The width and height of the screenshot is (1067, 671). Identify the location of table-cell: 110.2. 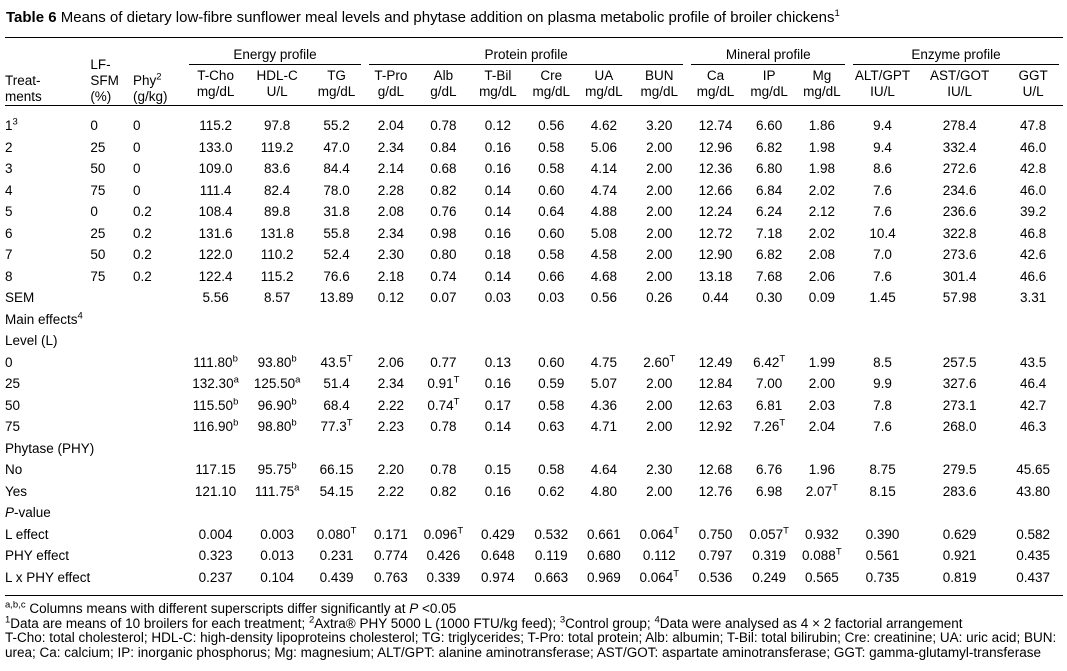
(277, 254).